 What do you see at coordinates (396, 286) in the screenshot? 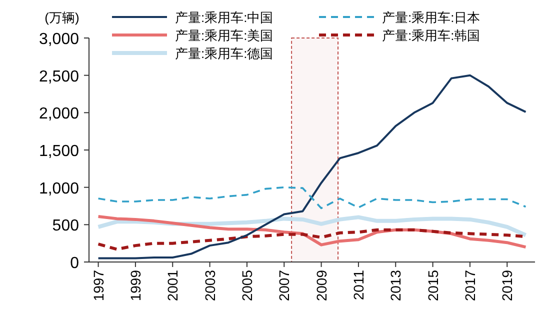
I see `x-tick-label: 2013` at bounding box center [396, 286].